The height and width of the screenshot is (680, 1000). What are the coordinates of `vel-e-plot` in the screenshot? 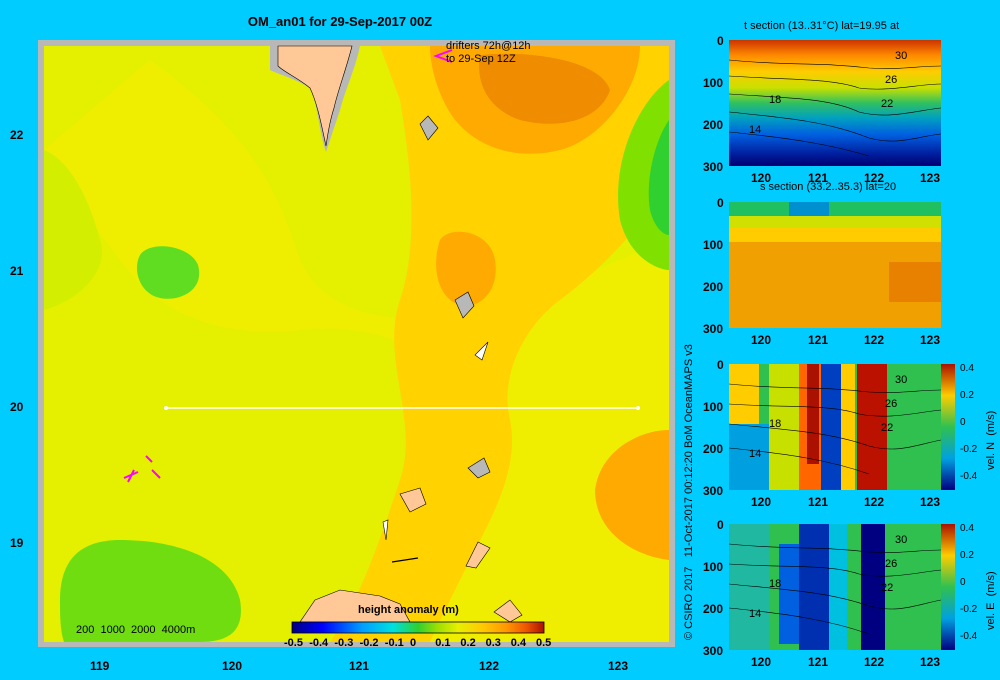 It's located at (835, 587).